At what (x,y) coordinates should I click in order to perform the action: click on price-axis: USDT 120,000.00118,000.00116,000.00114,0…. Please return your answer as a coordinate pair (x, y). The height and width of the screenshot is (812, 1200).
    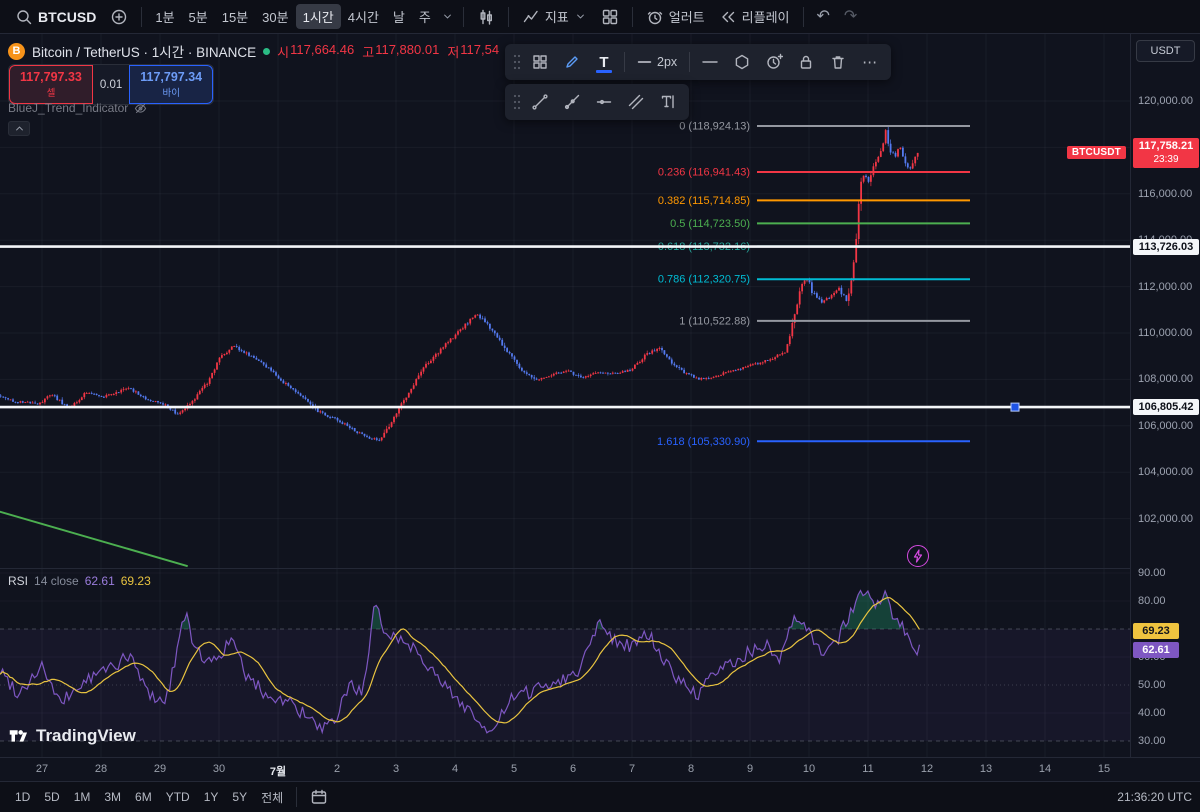
    Looking at the image, I should click on (1165, 378).